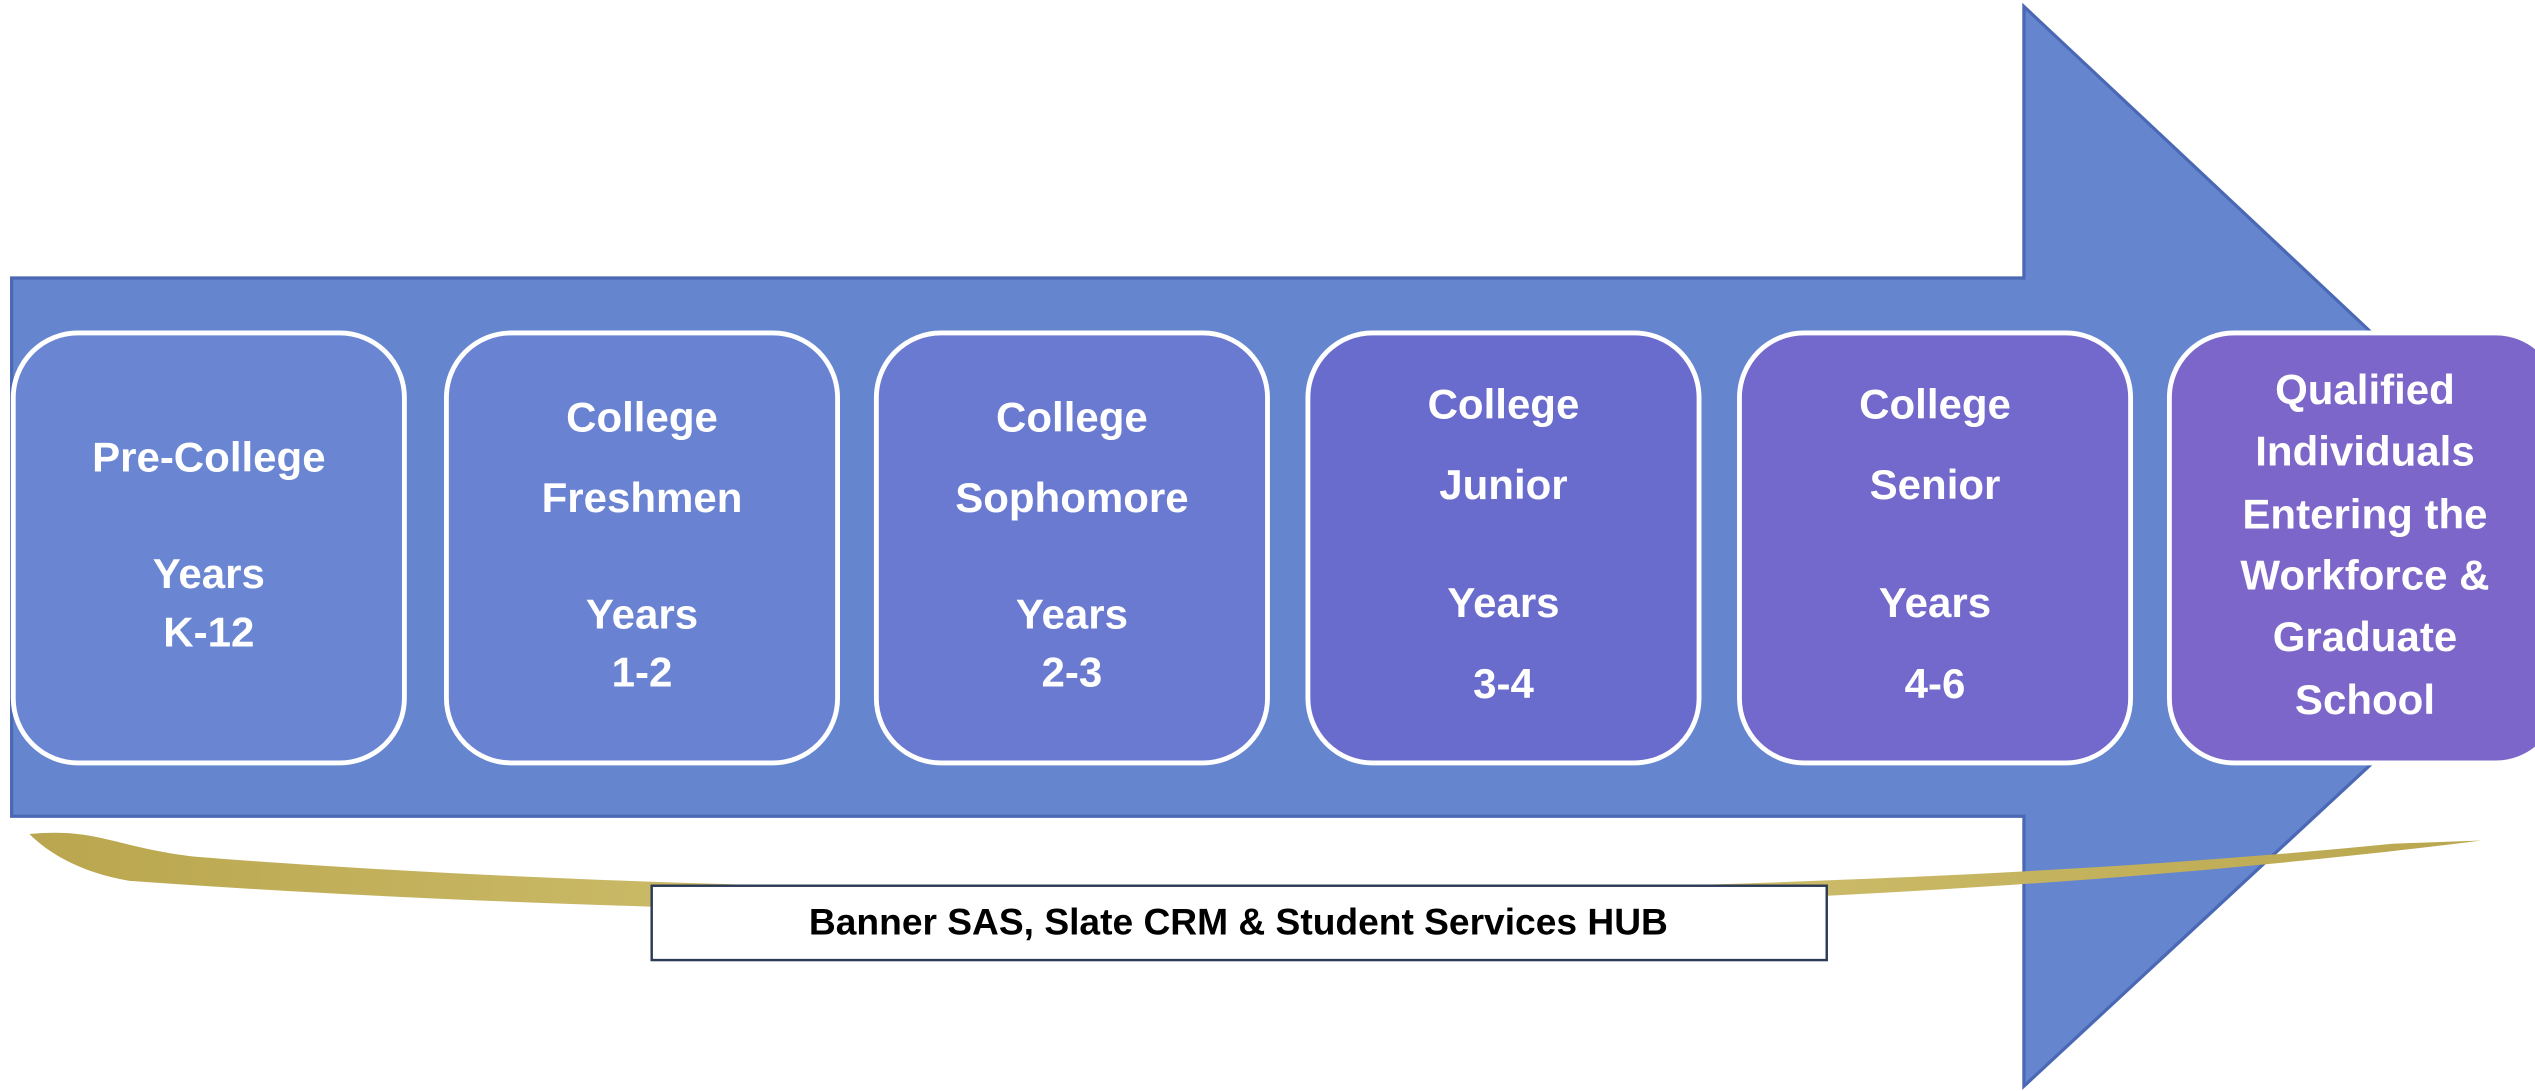 This screenshot has height=1091, width=2535. I want to click on stage-years: 2-3, so click(1072, 672).